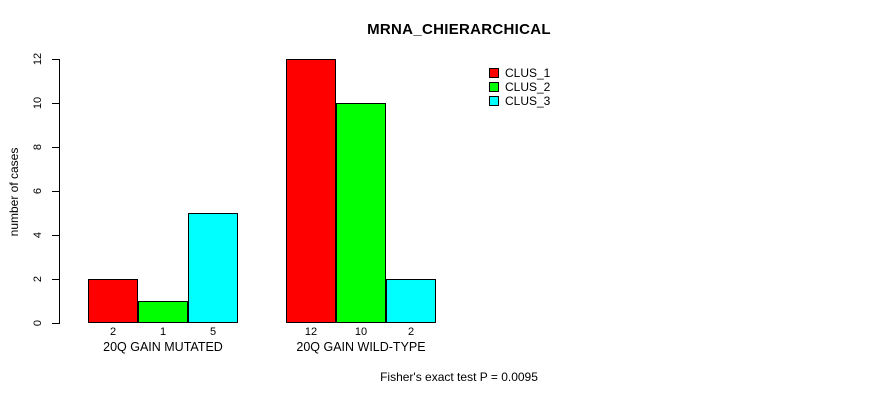 This screenshot has height=400, width=890. Describe the element at coordinates (113, 301) in the screenshot. I see `bar-clus_1-group1` at that location.